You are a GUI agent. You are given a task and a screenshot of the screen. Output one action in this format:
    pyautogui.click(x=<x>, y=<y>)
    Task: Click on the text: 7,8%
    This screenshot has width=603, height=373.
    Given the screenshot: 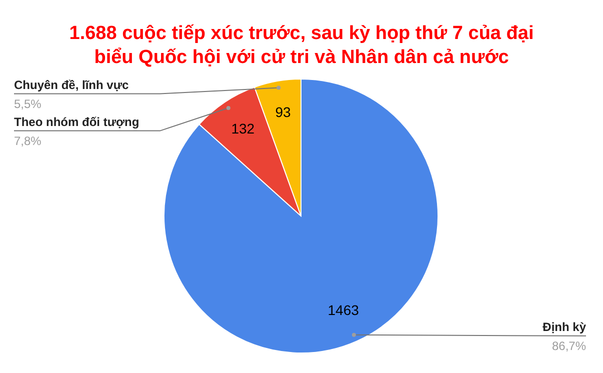 What is the action you would take?
    pyautogui.click(x=28, y=141)
    